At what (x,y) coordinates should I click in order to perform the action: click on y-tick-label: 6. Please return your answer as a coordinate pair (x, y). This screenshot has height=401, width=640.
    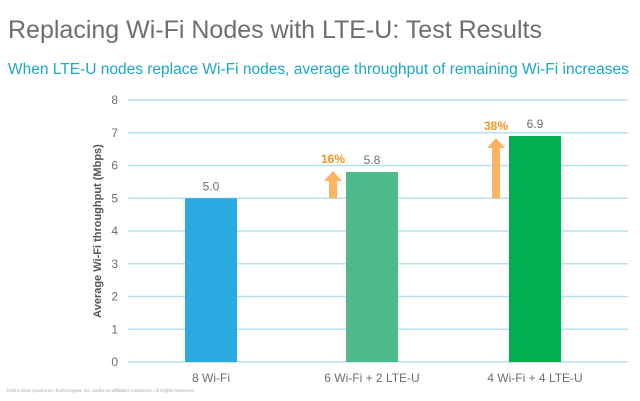
    Looking at the image, I should click on (114, 166).